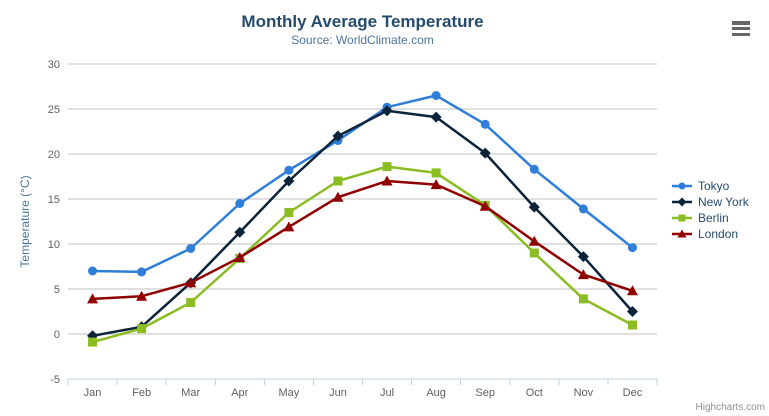  Describe the element at coordinates (288, 393) in the screenshot. I see `x-axis-label: May` at that location.